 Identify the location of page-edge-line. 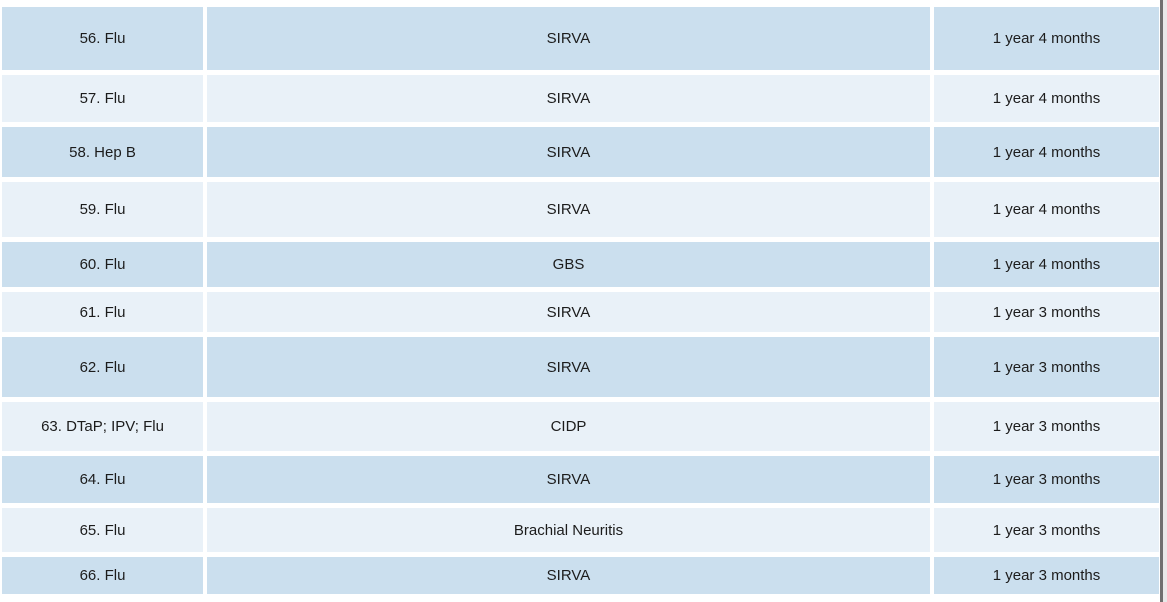
(1161, 301).